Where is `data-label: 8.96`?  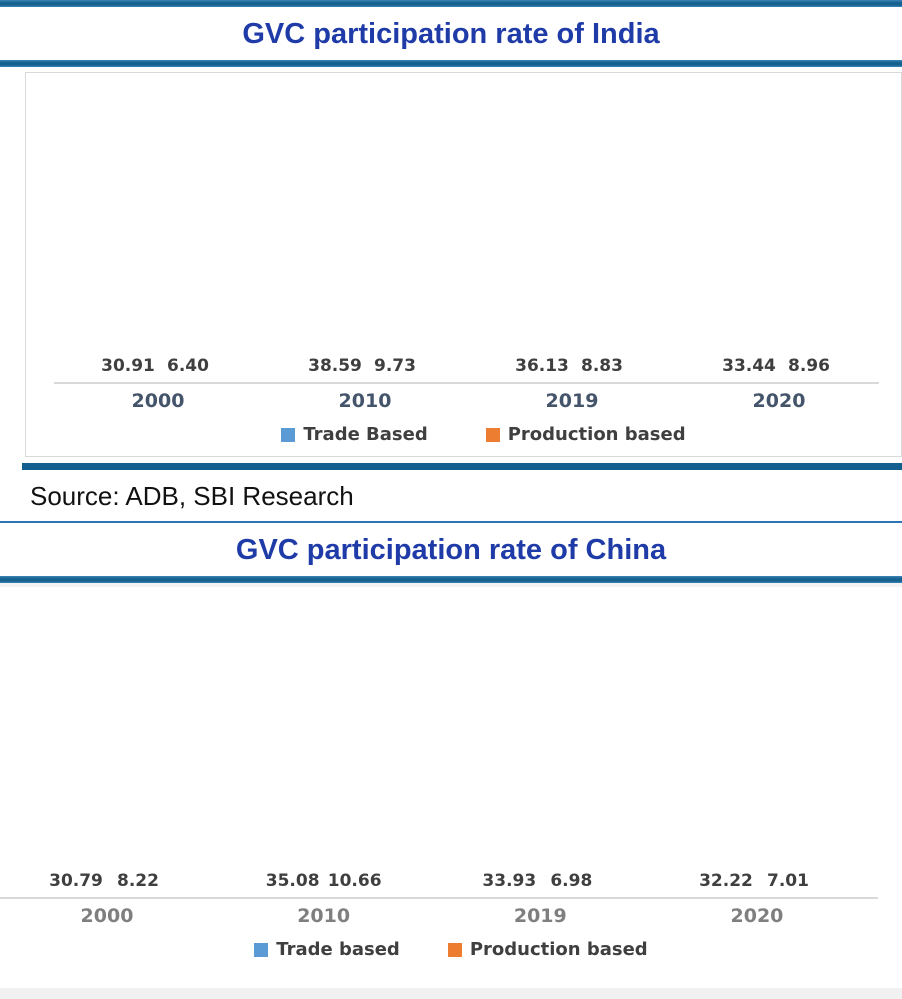 data-label: 8.96 is located at coordinates (809, 366).